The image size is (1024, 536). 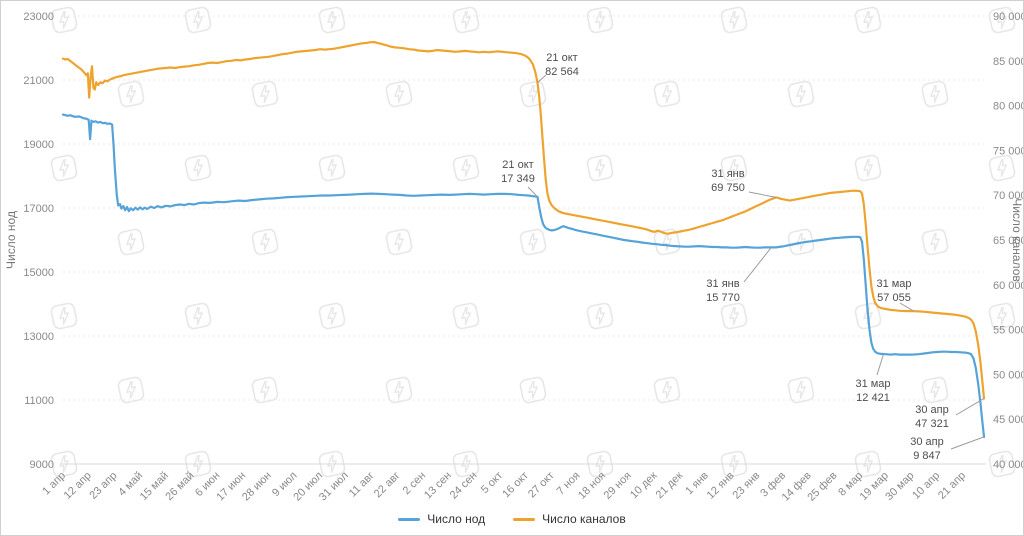 What do you see at coordinates (1008, 286) in the screenshot?
I see `right-axis-tick-label: 60 000` at bounding box center [1008, 286].